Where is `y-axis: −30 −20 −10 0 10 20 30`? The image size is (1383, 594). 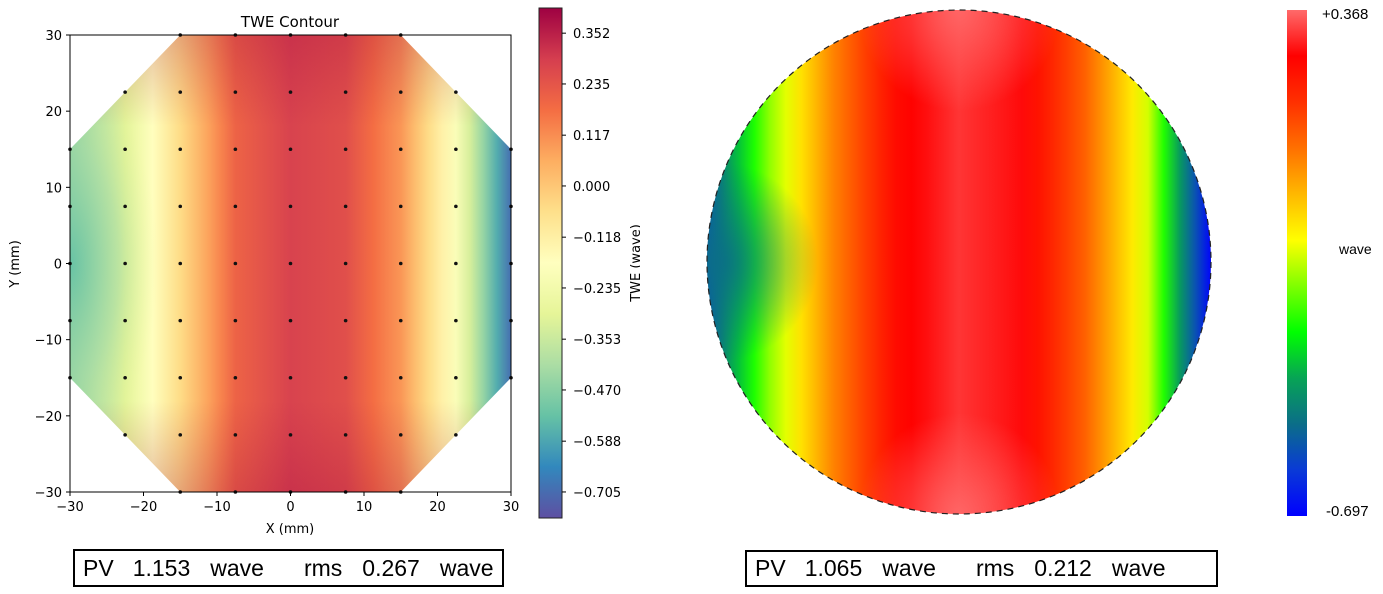
y-axis: −30 −20 −10 0 10 20 30 is located at coordinates (52, 265).